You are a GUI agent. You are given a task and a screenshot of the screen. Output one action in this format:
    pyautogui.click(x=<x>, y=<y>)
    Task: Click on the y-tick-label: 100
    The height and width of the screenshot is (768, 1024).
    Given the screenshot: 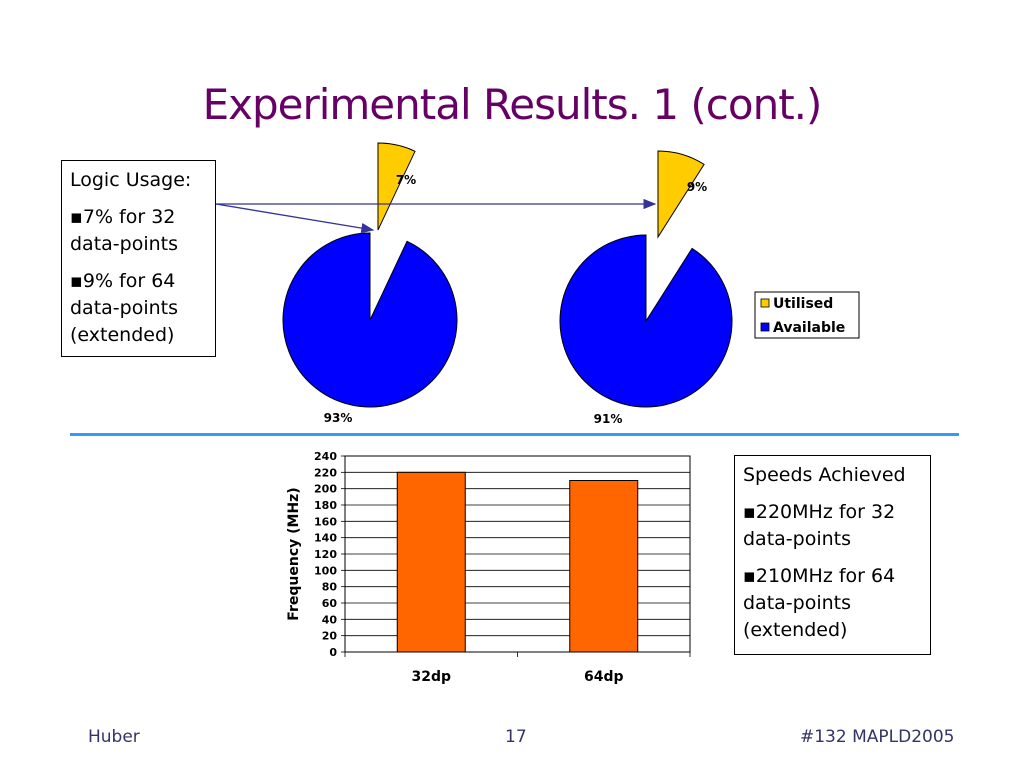 What is the action you would take?
    pyautogui.click(x=325, y=570)
    